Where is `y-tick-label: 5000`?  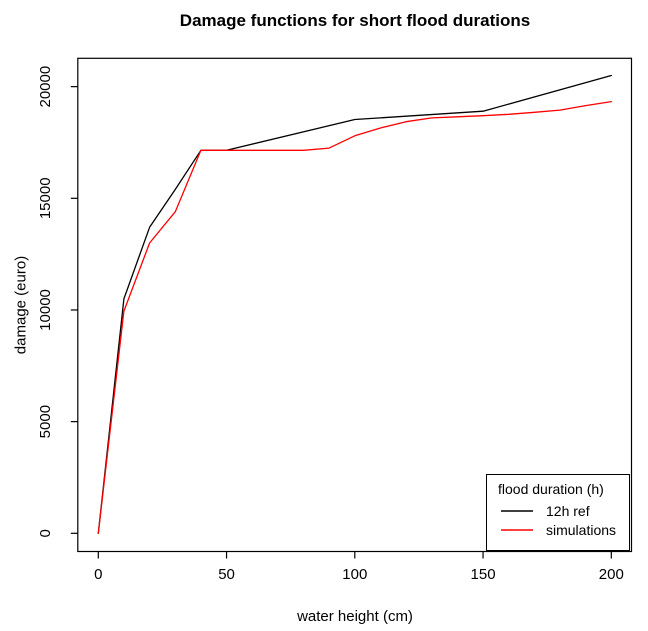
y-tick-label: 5000 is located at coordinates (45, 421).